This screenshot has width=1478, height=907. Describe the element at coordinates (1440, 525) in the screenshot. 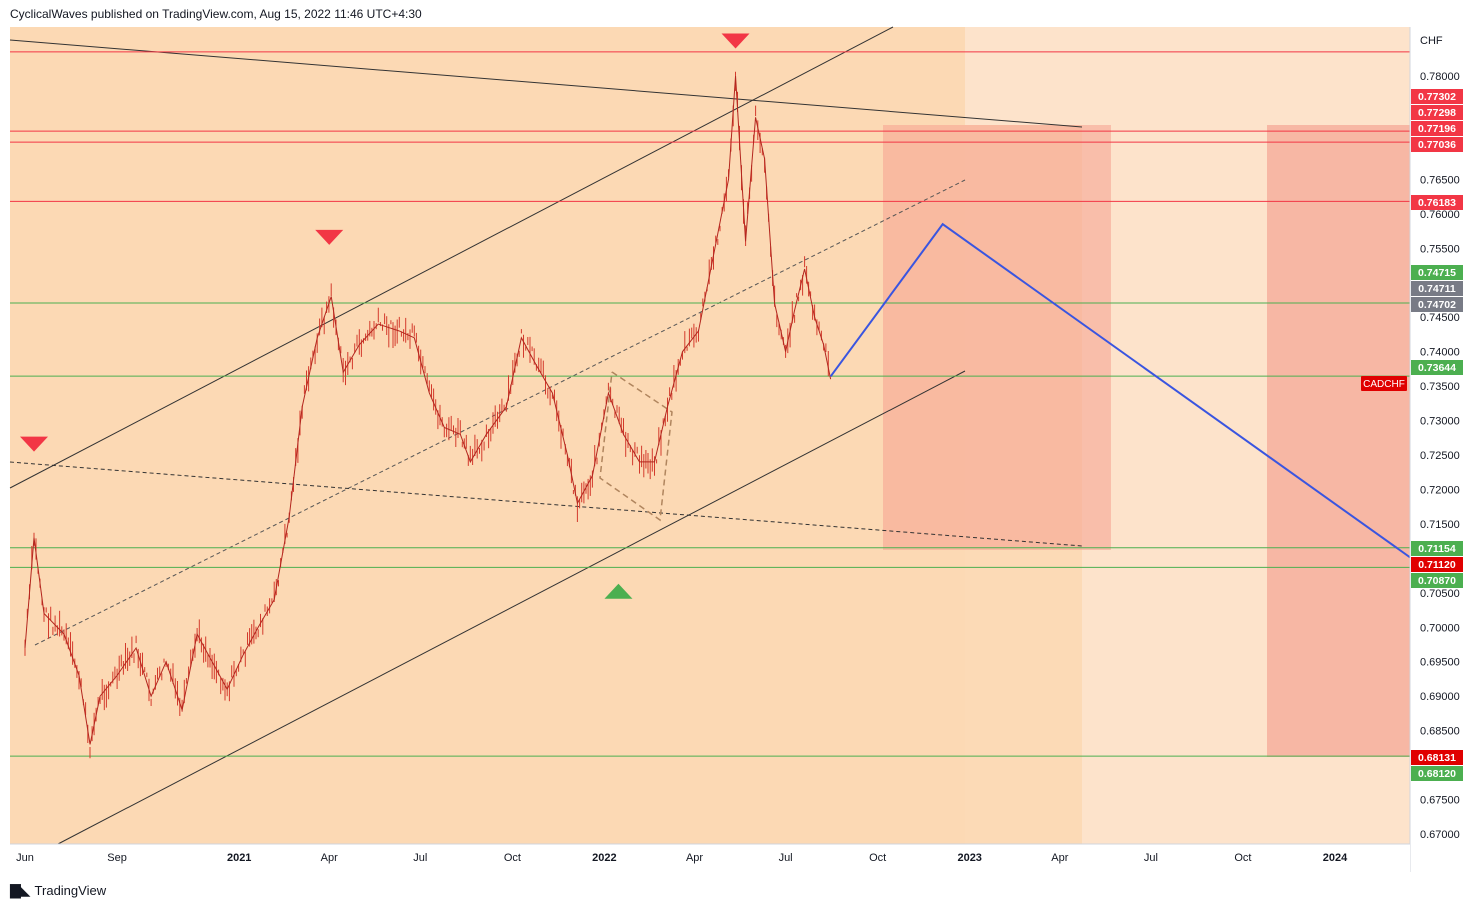

I see `price-tick-label: 0.71500` at that location.